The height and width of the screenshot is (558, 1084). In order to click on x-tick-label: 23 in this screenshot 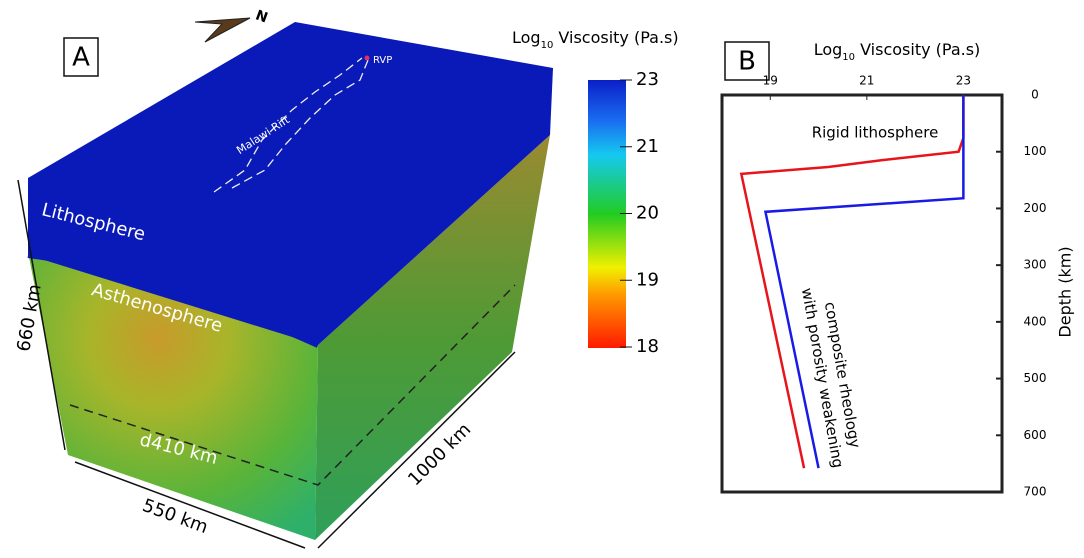, I will do `click(963, 81)`.